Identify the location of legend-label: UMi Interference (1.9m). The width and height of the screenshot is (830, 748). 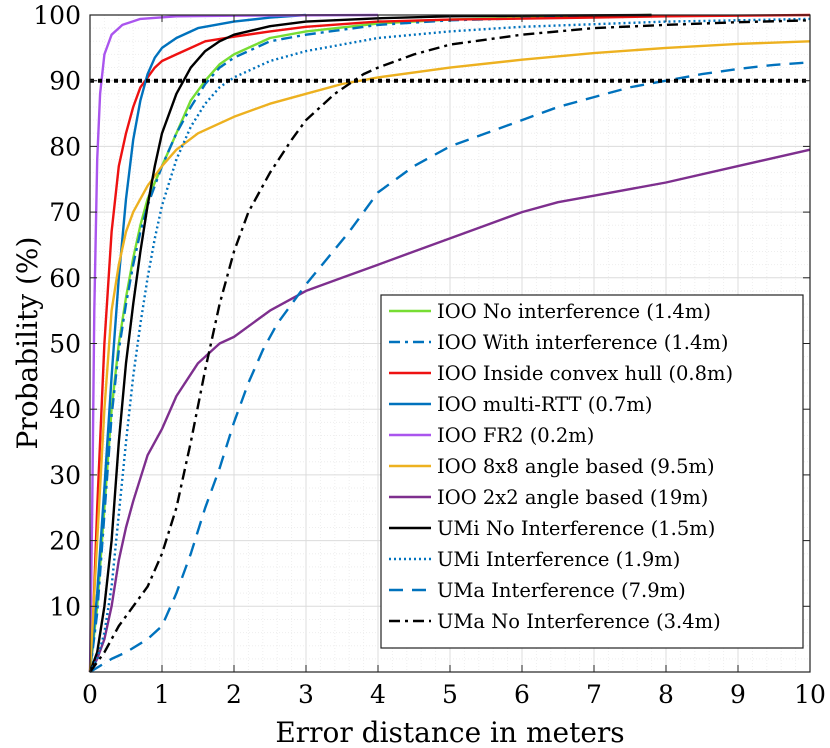
(558, 559).